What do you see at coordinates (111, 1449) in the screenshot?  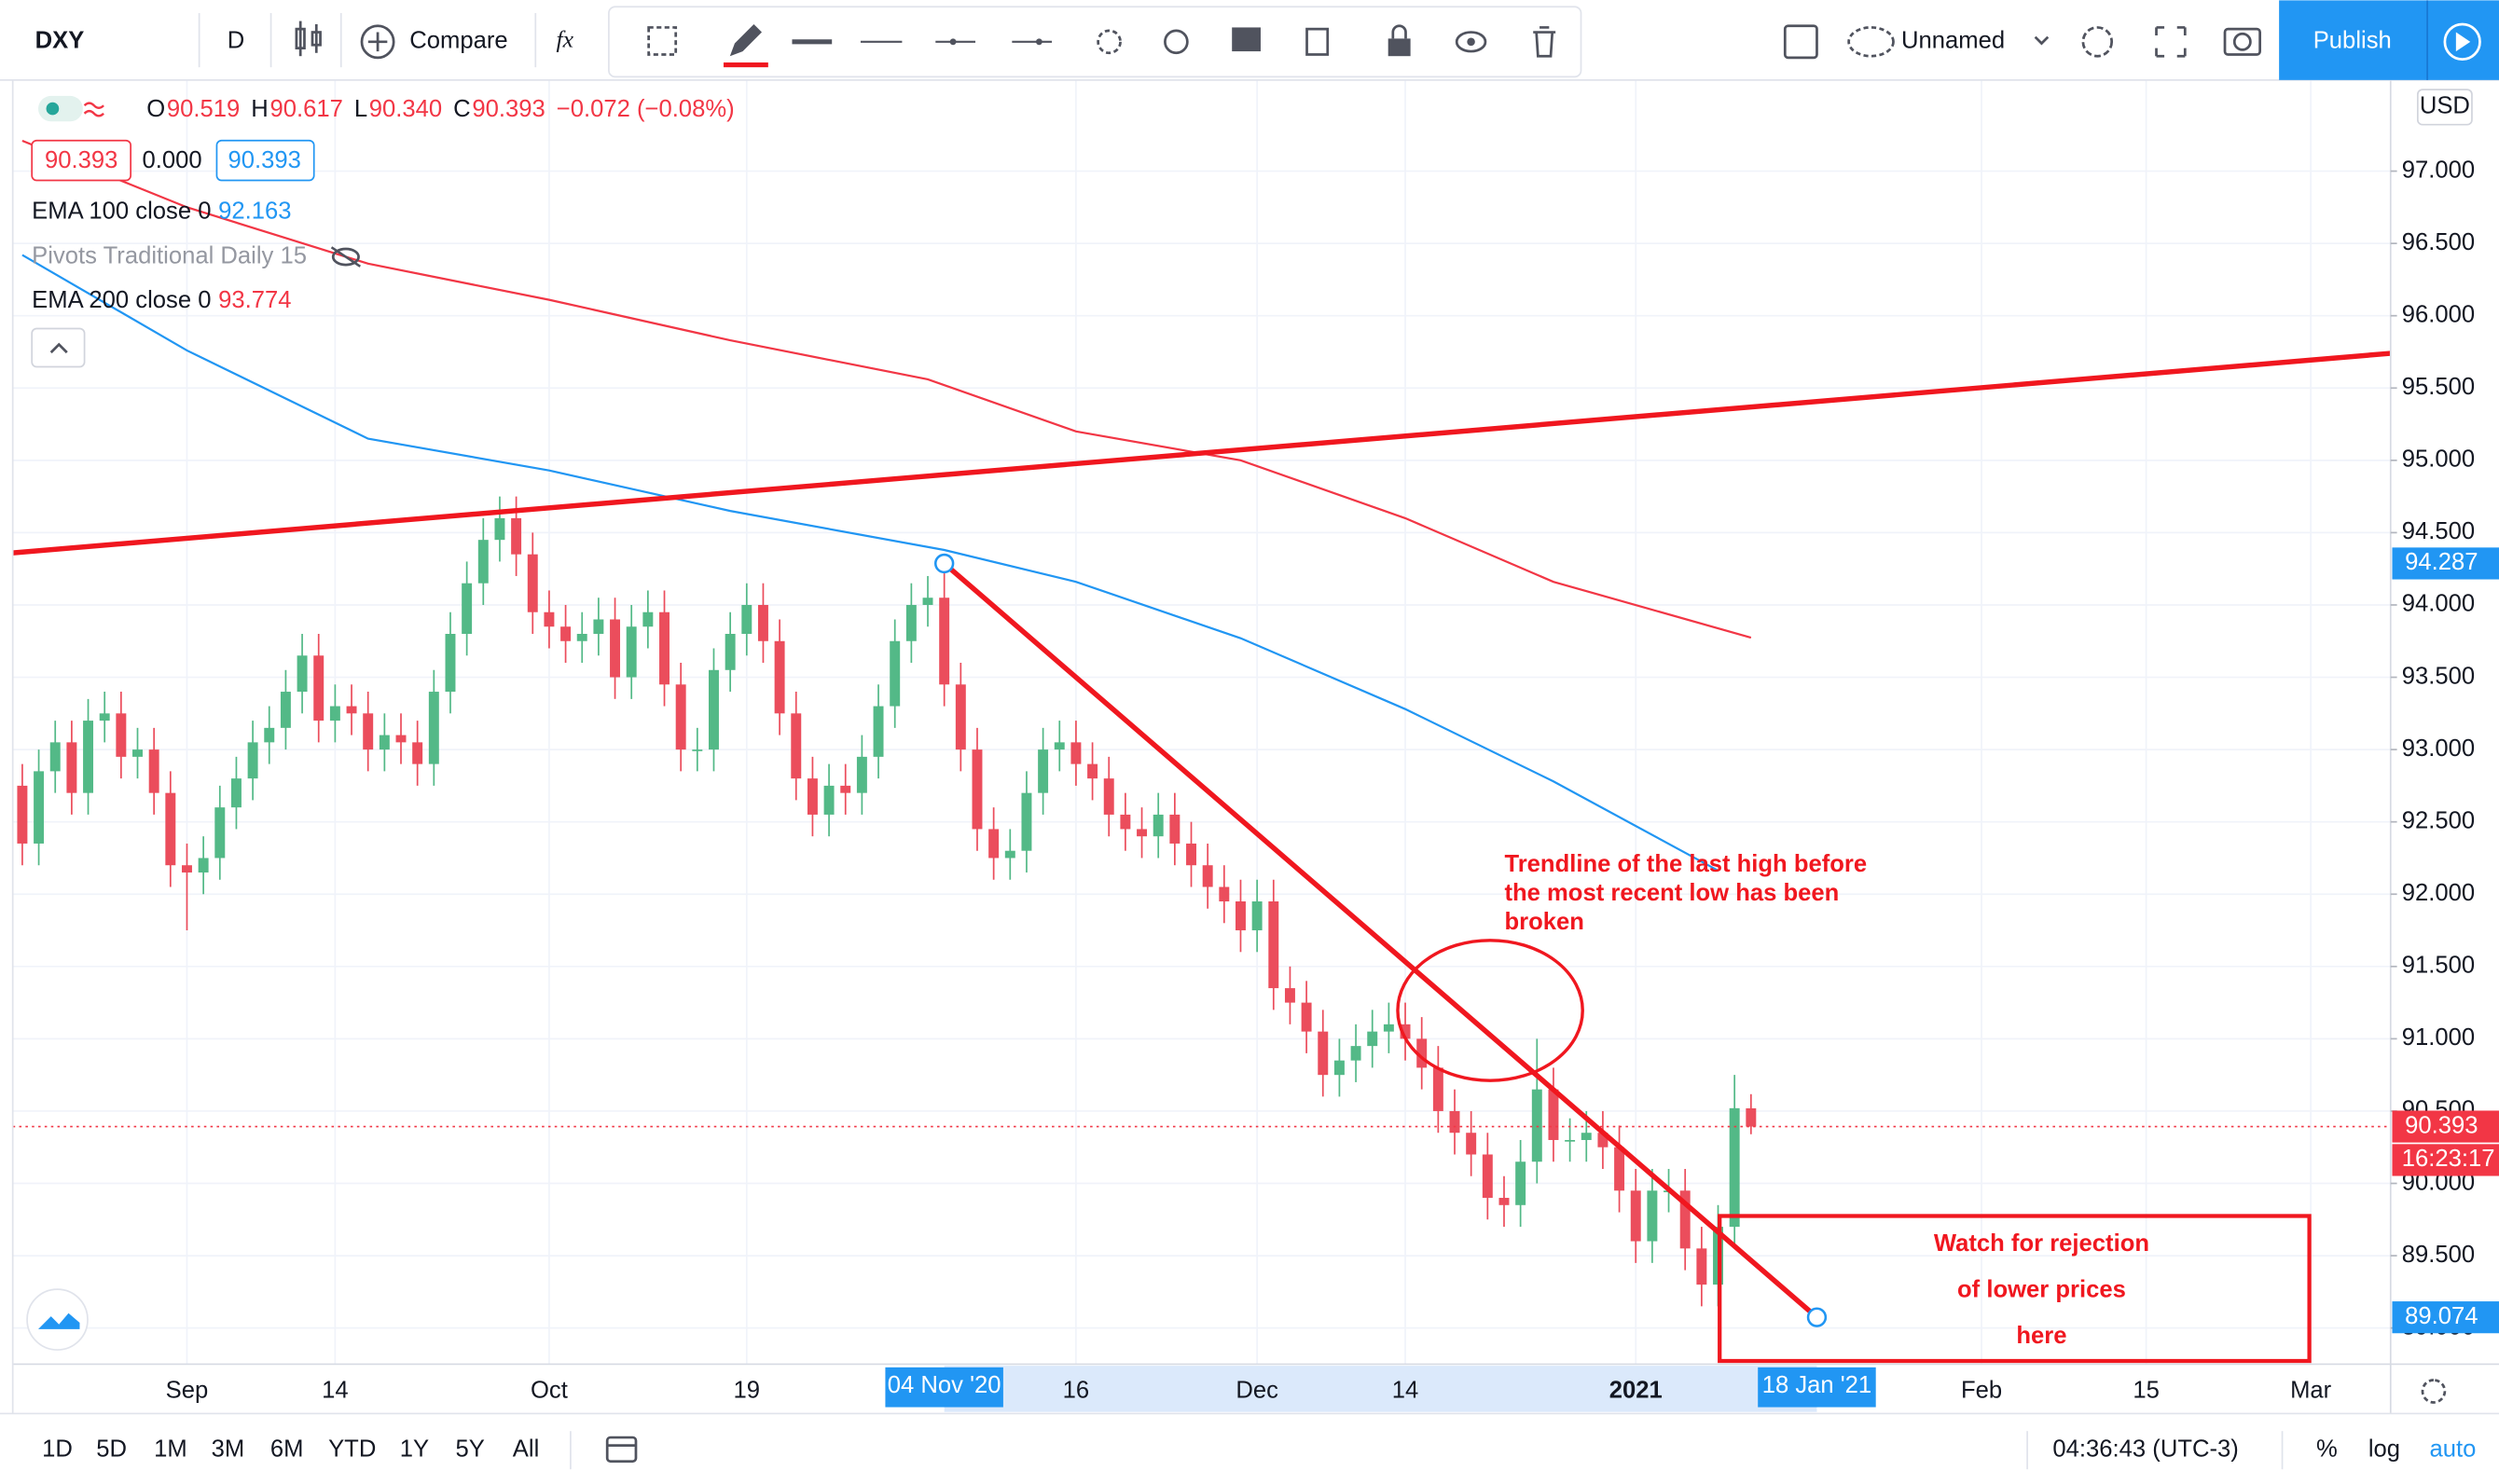 I see `range-button: 5D` at bounding box center [111, 1449].